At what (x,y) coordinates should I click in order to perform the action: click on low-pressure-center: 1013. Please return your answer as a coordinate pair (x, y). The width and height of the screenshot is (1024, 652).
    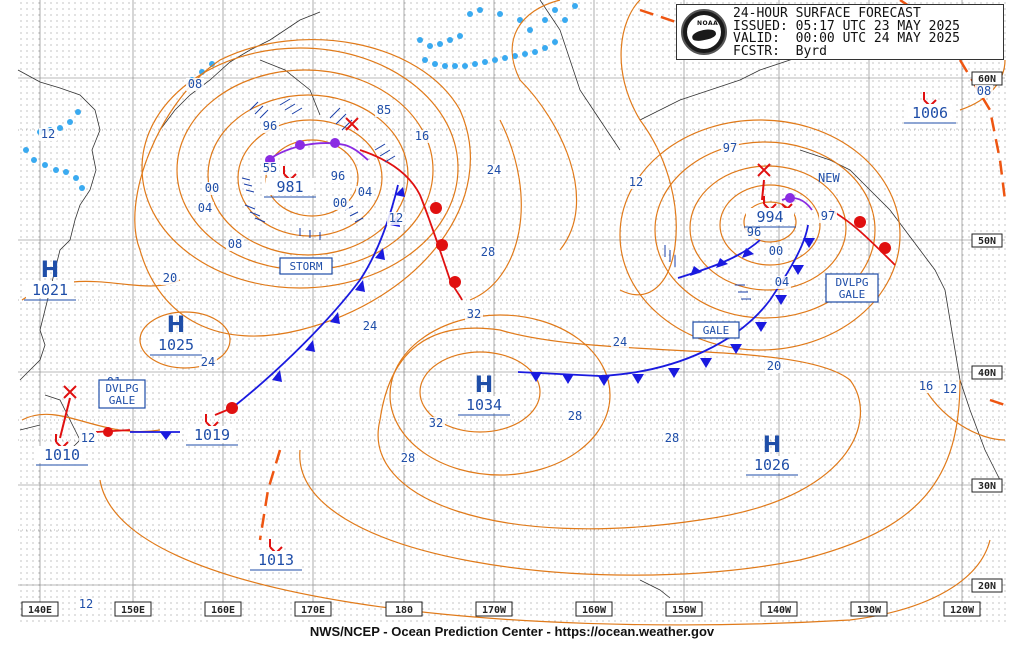
    Looking at the image, I should click on (276, 555).